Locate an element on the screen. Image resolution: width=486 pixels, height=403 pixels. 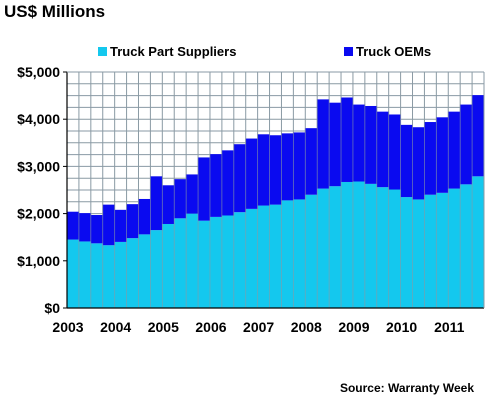
x-tick-label: 2003 is located at coordinates (67, 327).